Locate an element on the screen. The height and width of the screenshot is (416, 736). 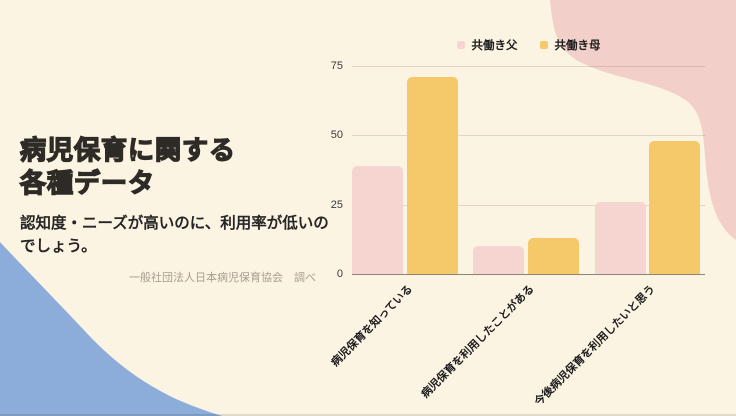
page-title-line-2: 各種データ is located at coordinates (87, 182).